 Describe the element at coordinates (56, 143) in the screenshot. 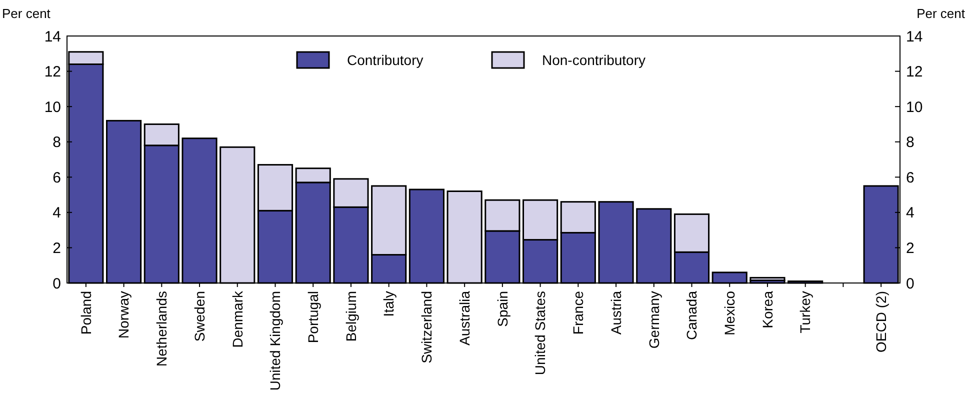

I see `y-tick-label: 8` at that location.